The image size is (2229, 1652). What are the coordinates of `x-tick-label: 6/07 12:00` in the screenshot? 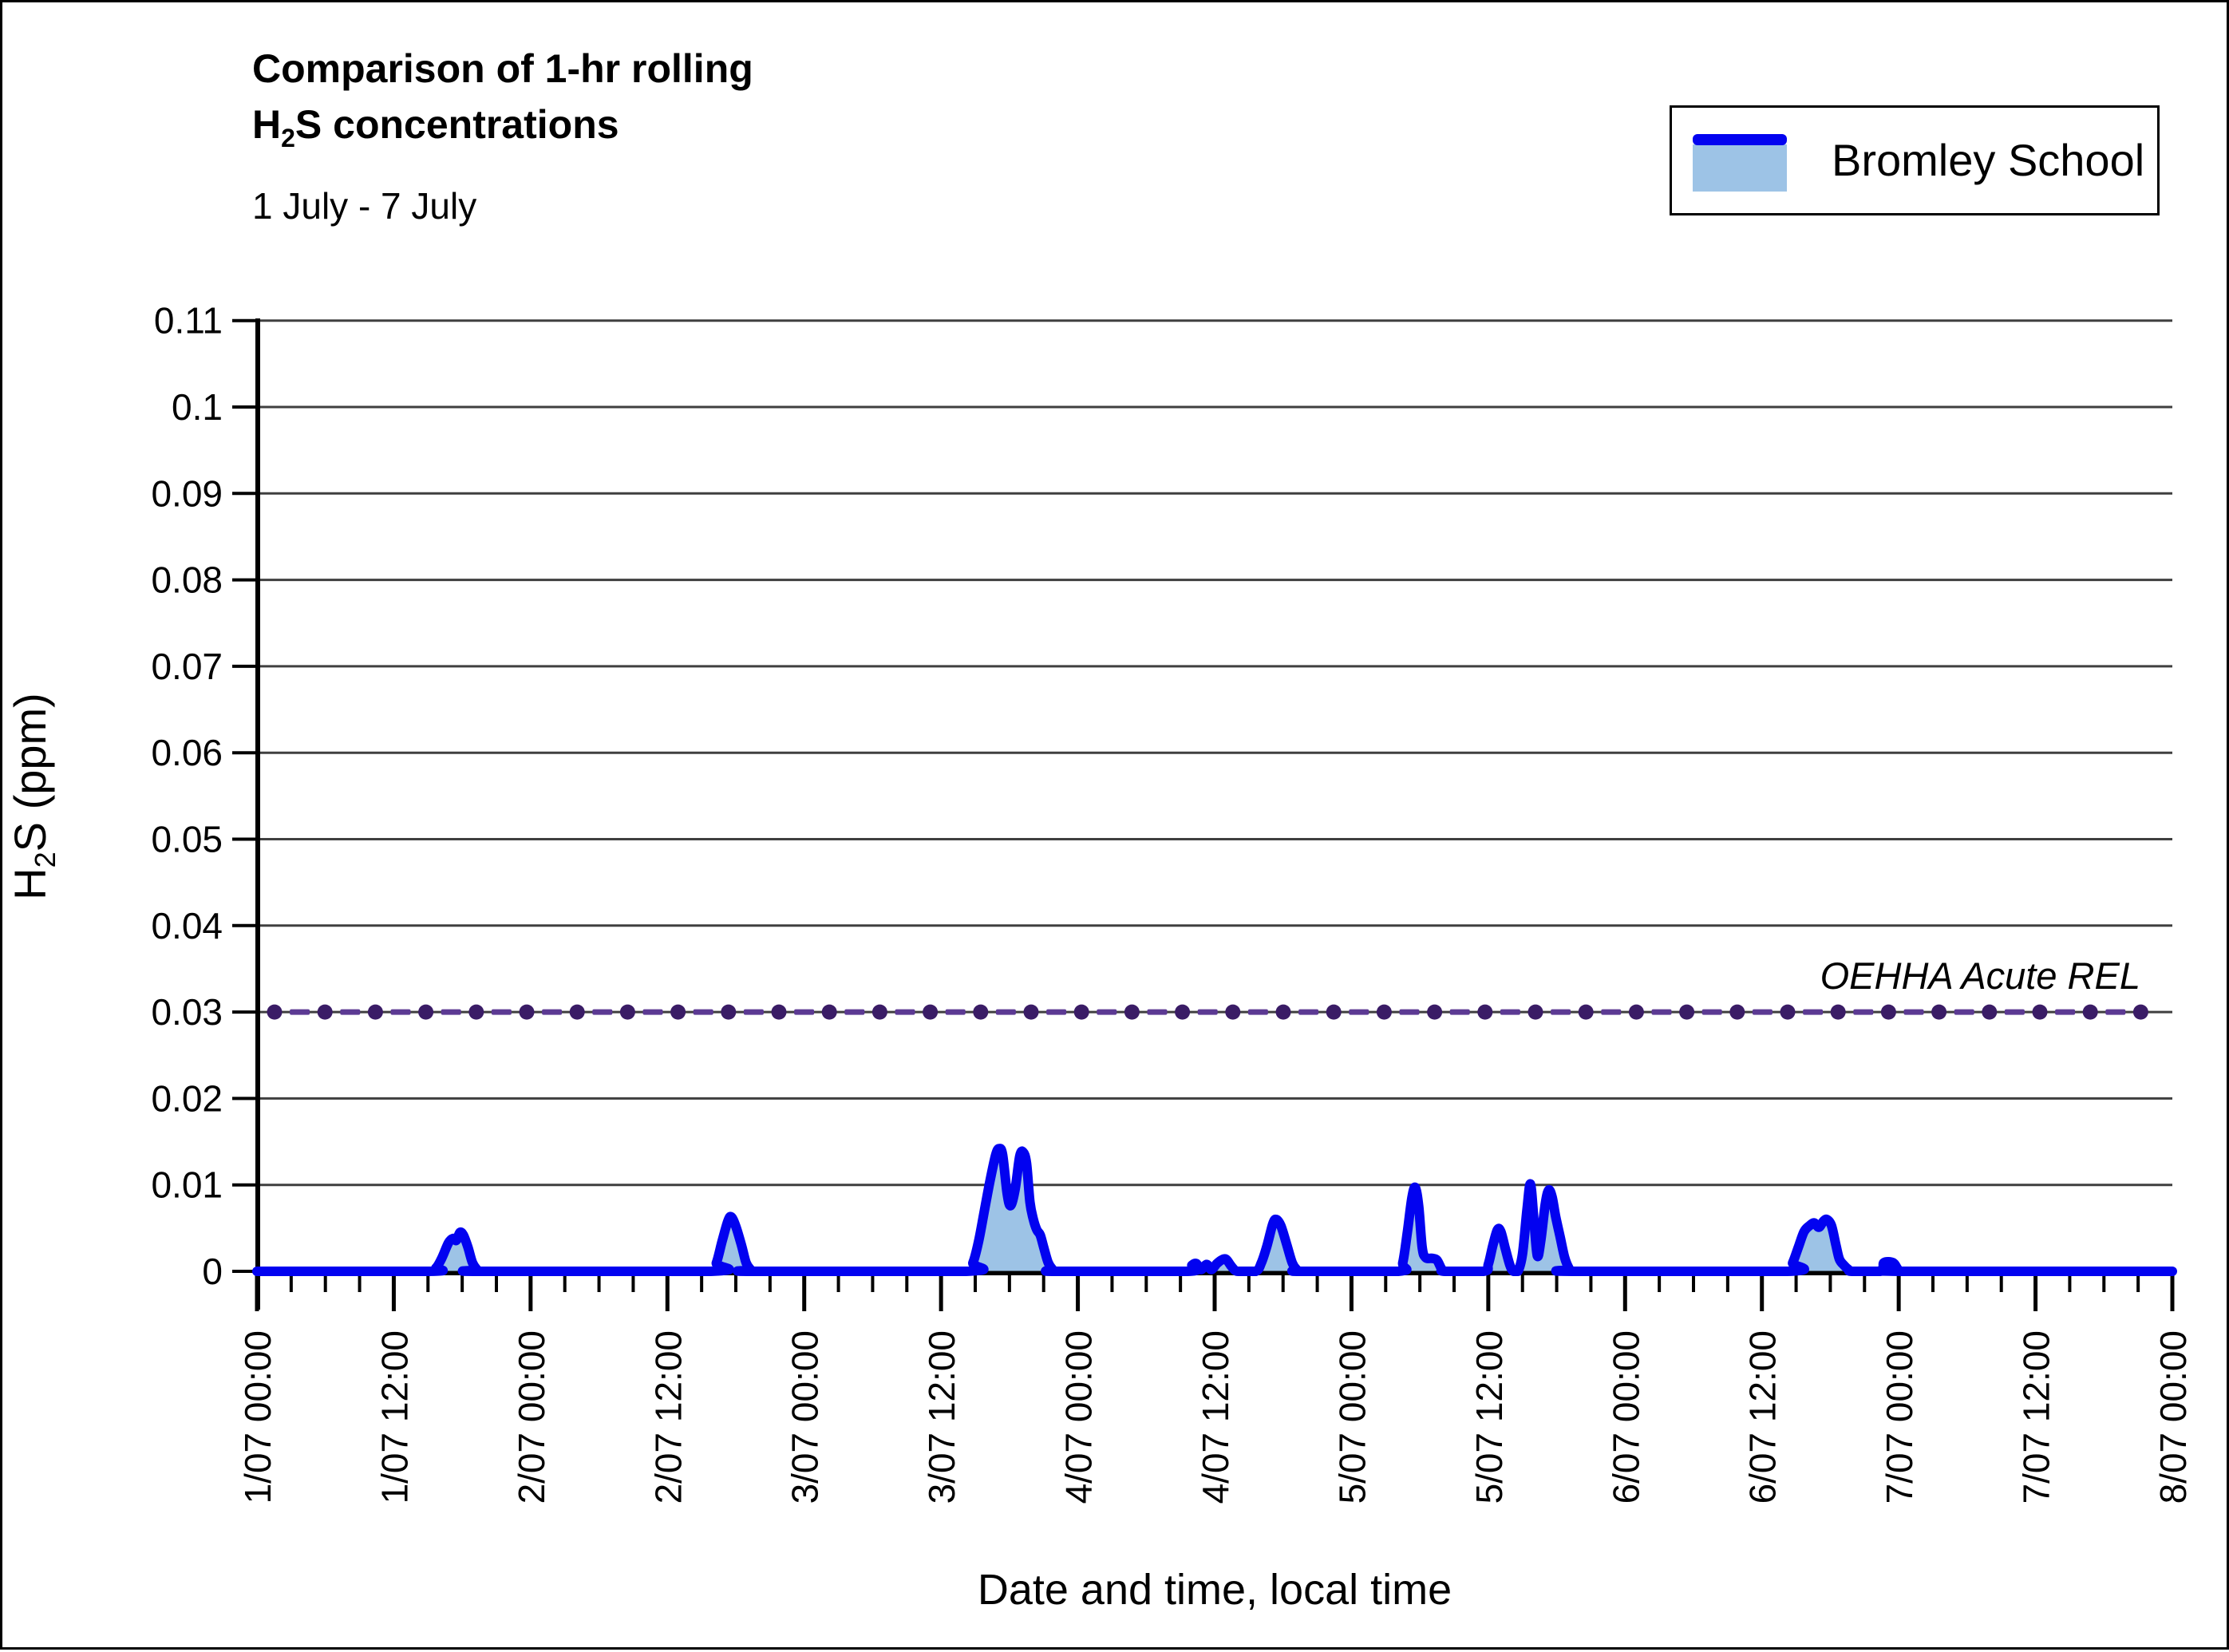 It's located at (1763, 1417).